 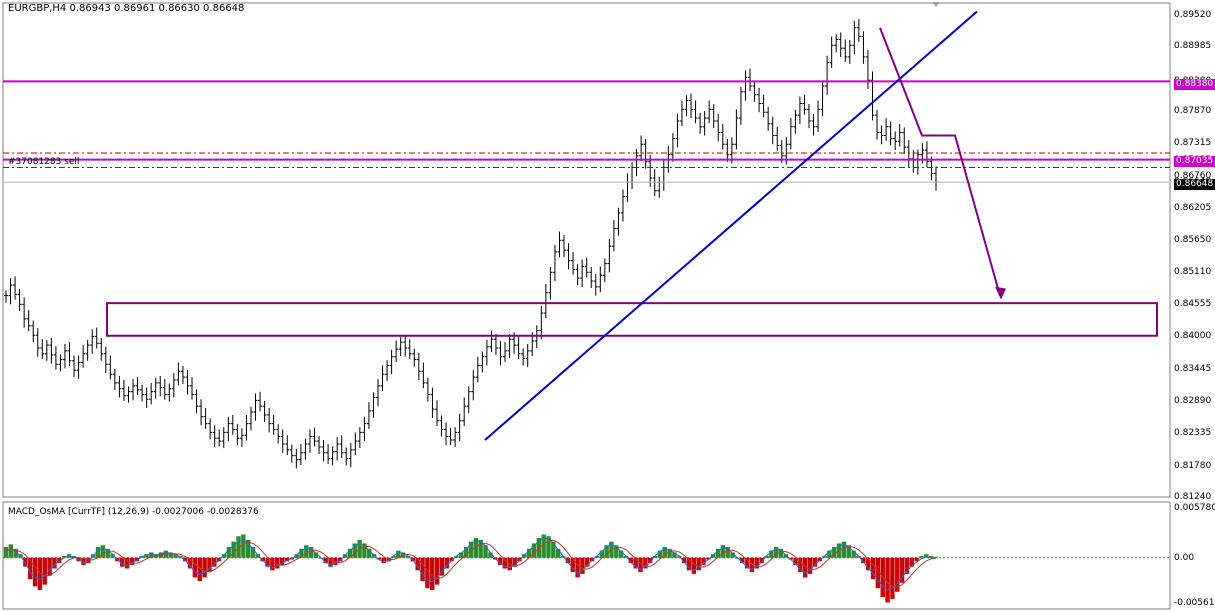 I want to click on price-tick-label: 0.85650, so click(x=1193, y=240).